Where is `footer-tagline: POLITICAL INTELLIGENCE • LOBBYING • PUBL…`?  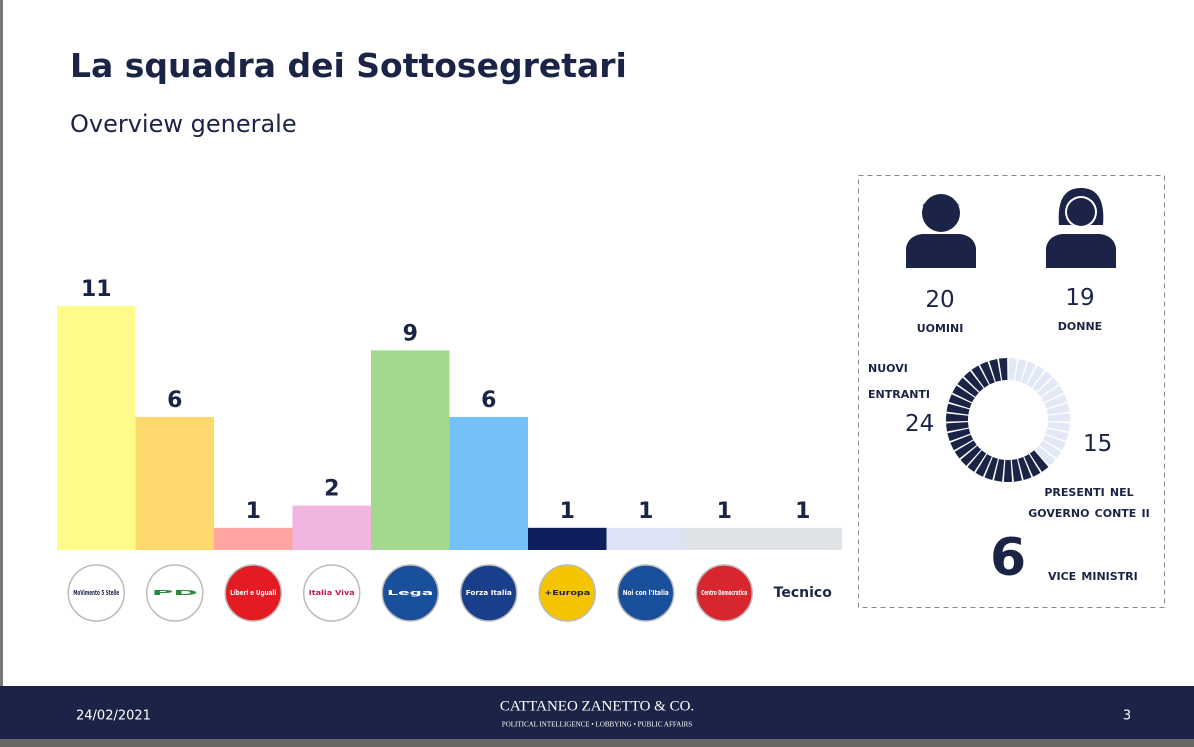
footer-tagline: POLITICAL INTELLIGENCE • LOBBYING • PUBL… is located at coordinates (597, 725).